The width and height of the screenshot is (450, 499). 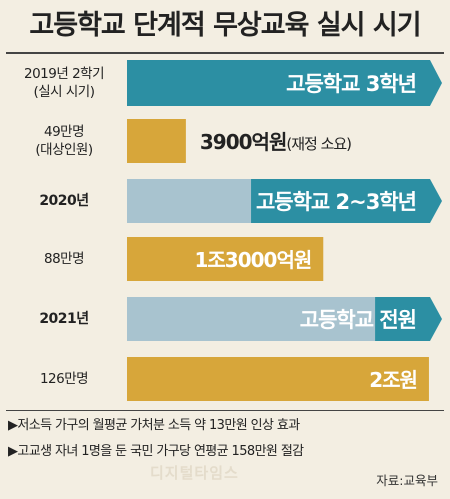 I want to click on row-label-2: 2020년, so click(x=64, y=201).